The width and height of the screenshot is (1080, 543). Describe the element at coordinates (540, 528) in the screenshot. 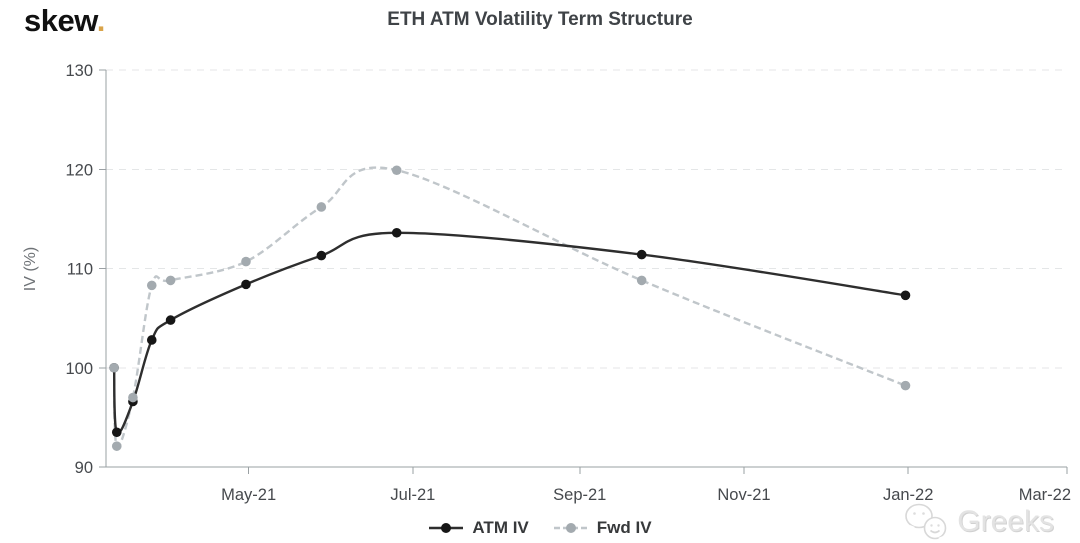

I see `legend: ATM IV Fwd IV` at that location.